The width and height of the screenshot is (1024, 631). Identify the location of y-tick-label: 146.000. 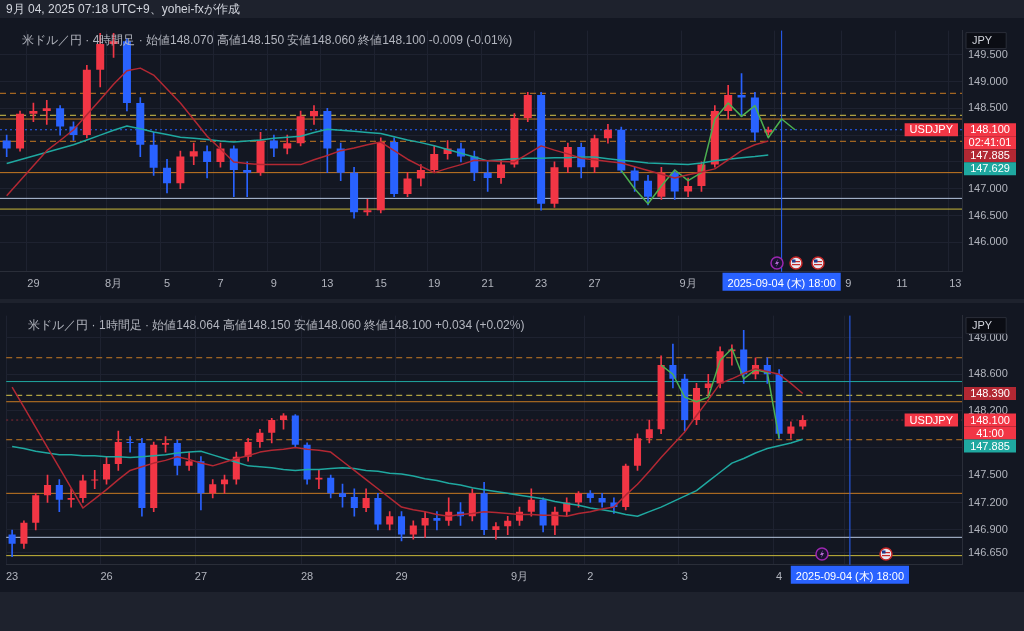
(988, 241).